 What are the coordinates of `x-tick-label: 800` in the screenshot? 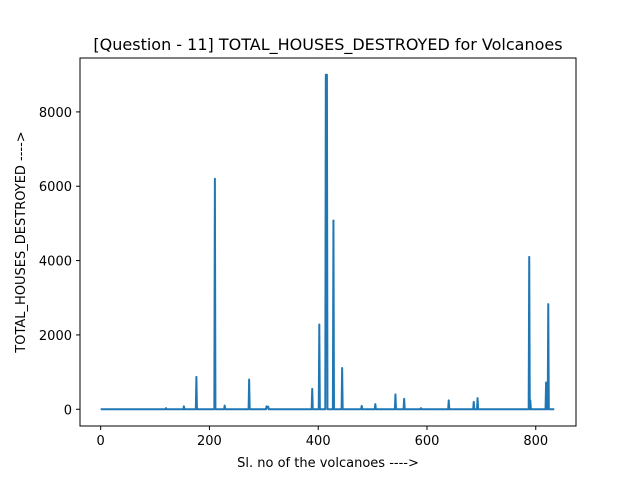 It's located at (535, 441).